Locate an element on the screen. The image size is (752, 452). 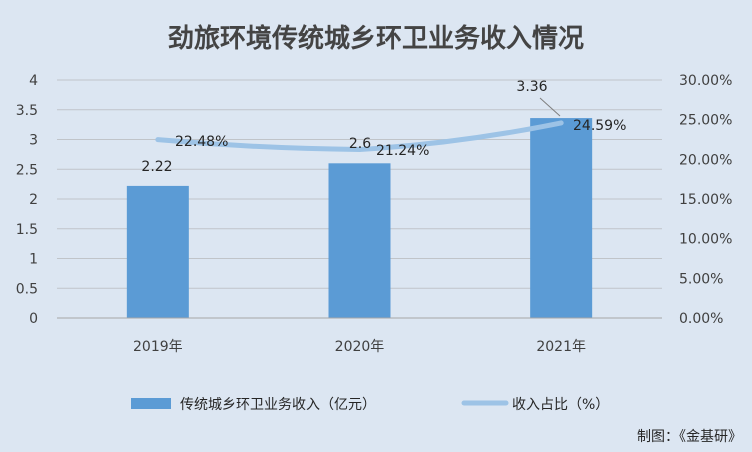
bar-value-label: 2.22 is located at coordinates (156, 167).